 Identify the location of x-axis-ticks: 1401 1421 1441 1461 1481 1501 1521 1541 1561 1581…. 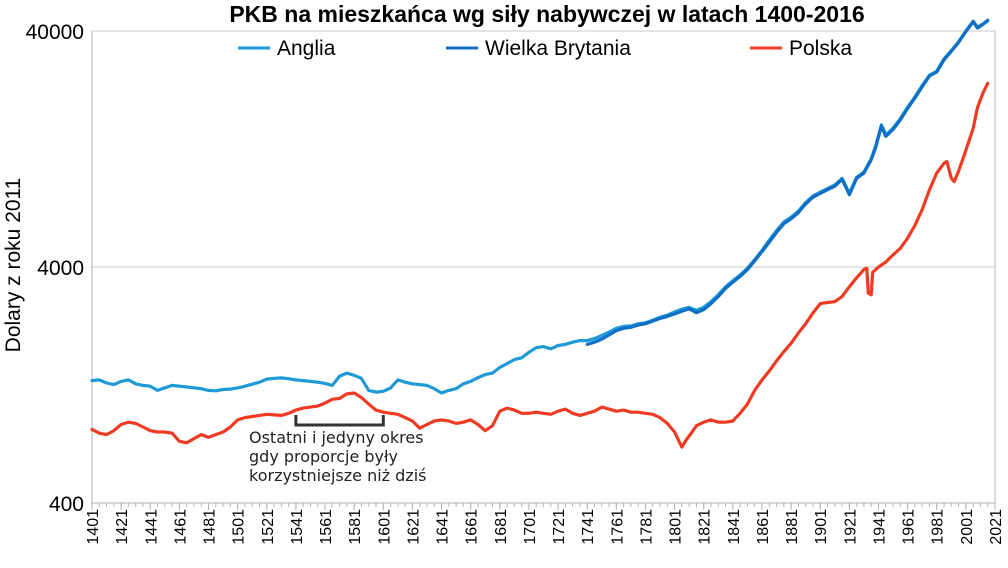
(545, 527).